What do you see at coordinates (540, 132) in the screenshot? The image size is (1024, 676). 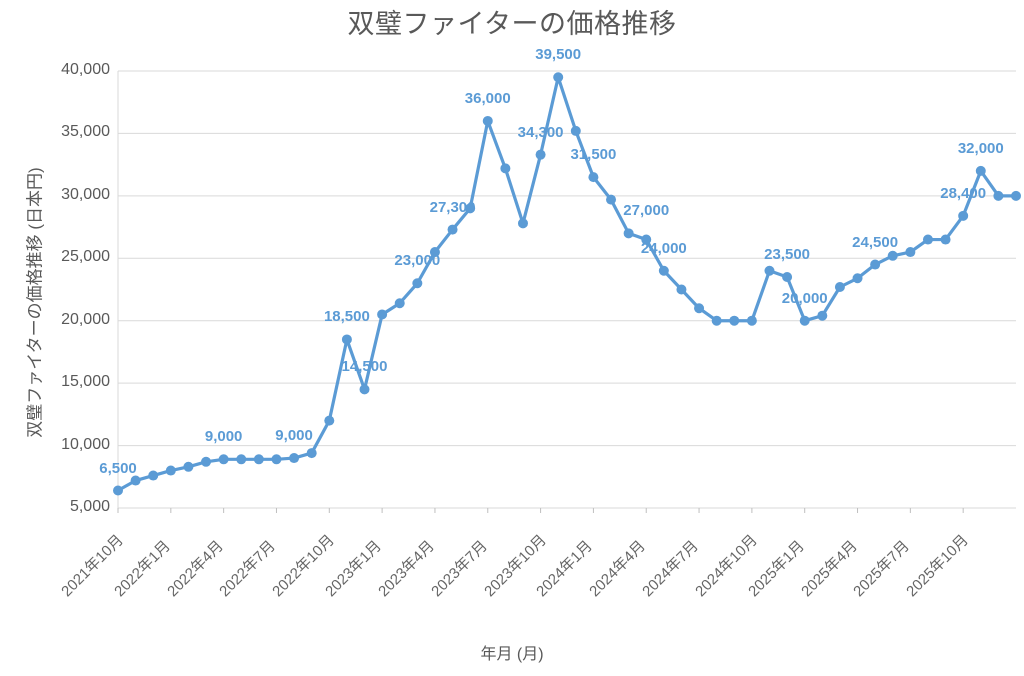 I see `data-point-label: 34,300` at bounding box center [540, 132].